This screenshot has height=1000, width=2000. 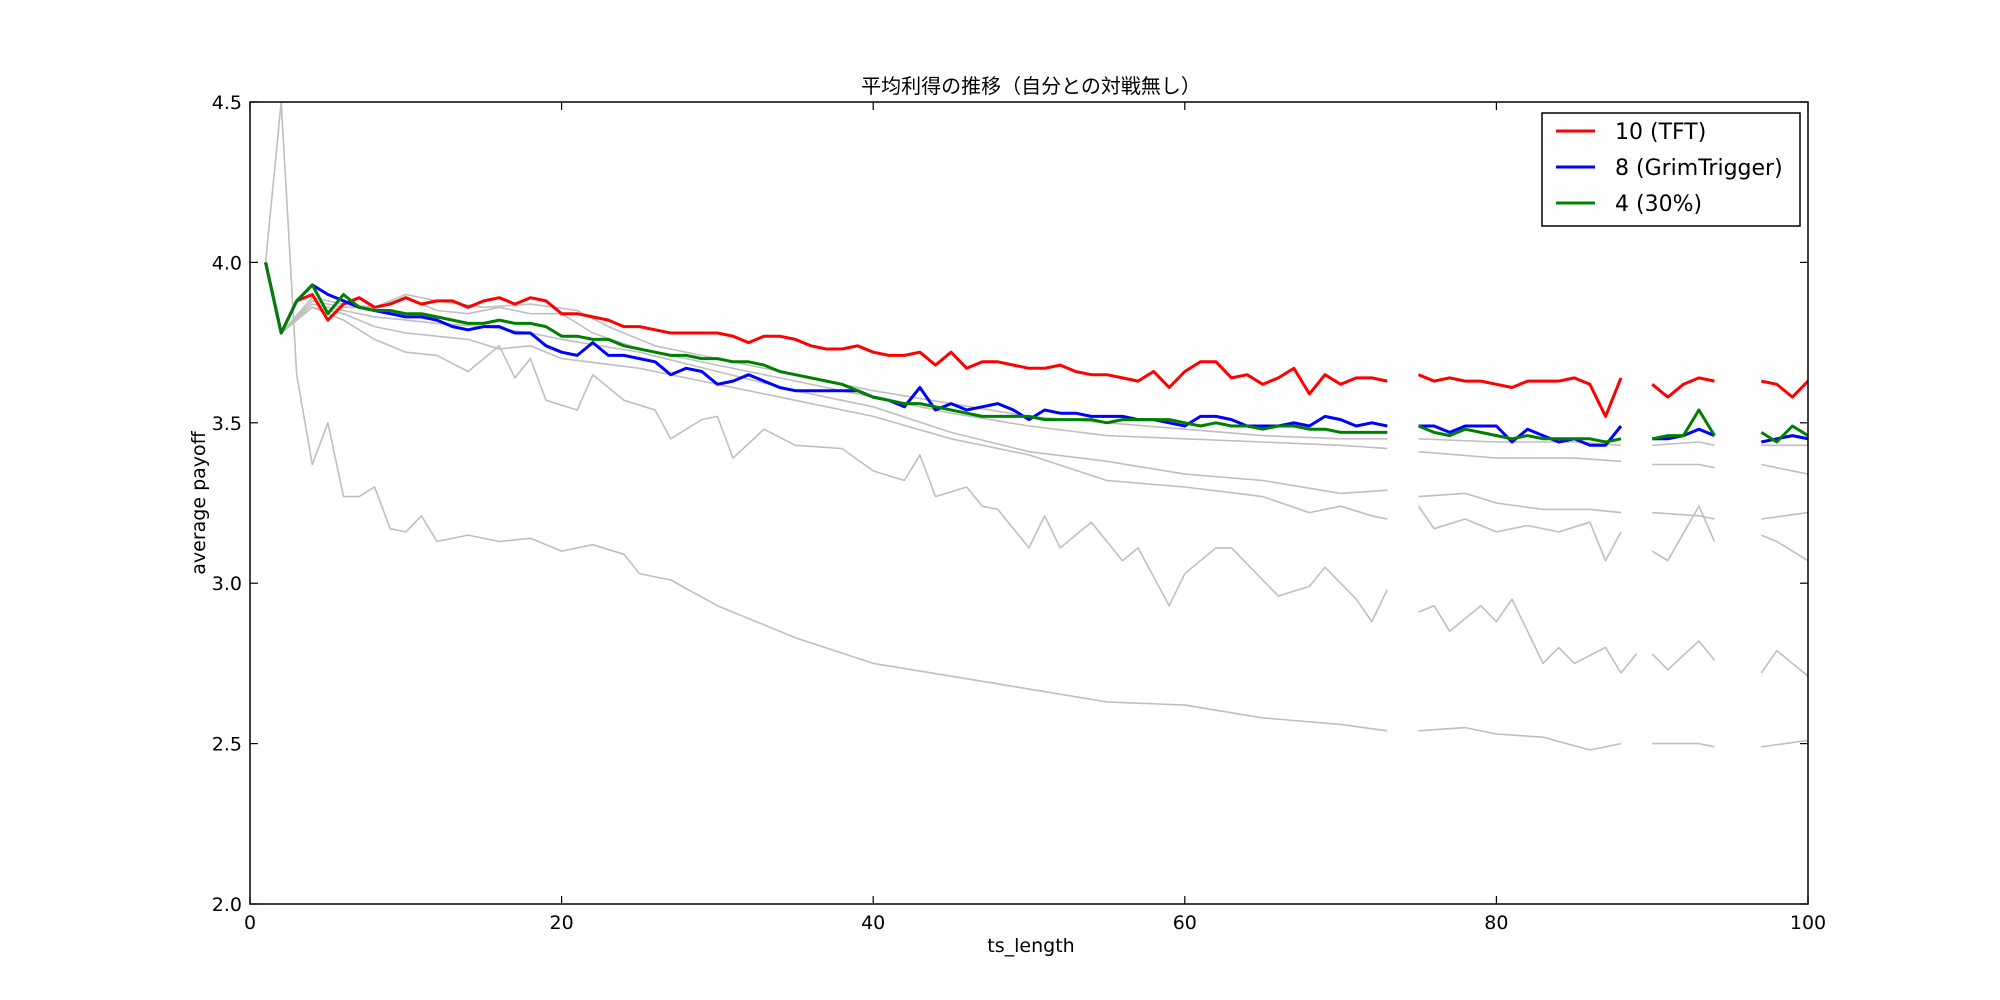 I want to click on x-axis-label: ts_length, so click(x=1030, y=946).